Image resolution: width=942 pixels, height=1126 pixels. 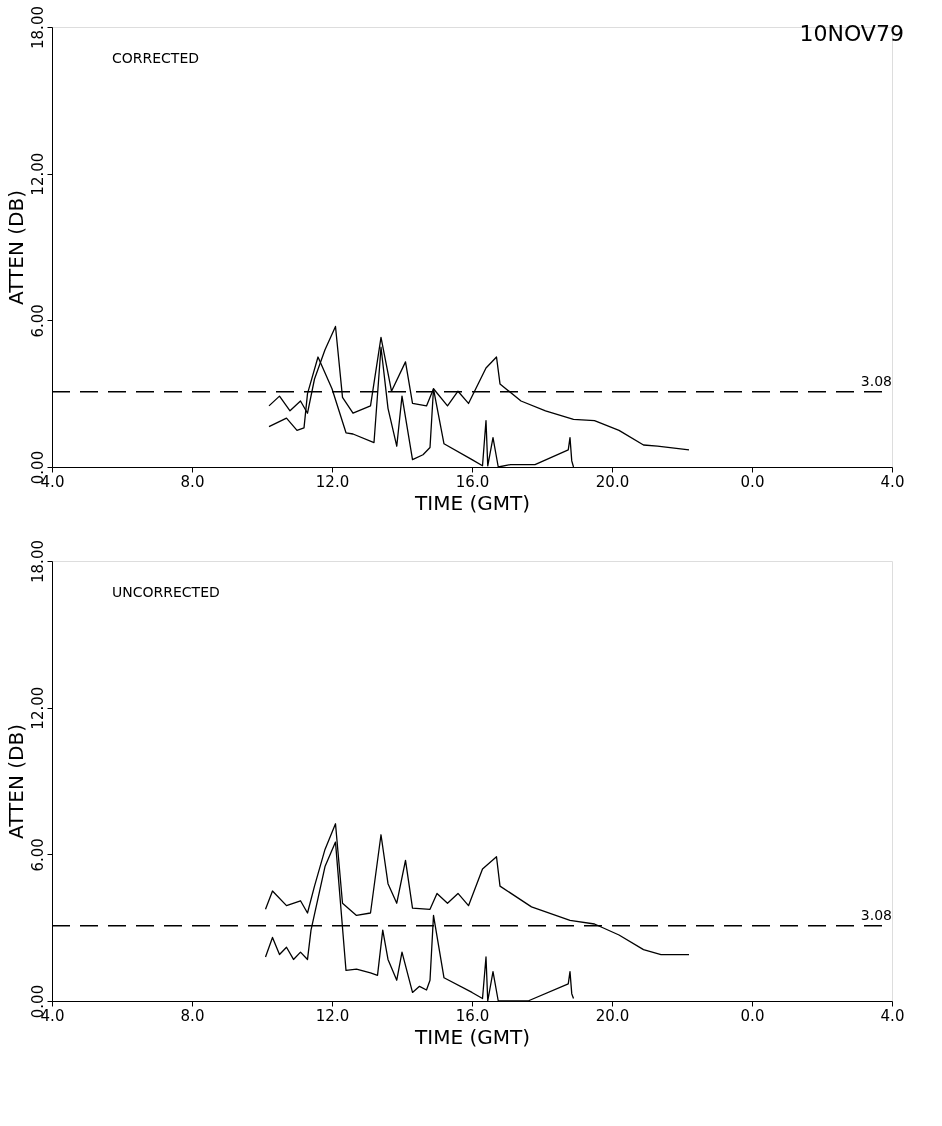 What do you see at coordinates (166, 592) in the screenshot?
I see `annotation: UNCORRECTED` at bounding box center [166, 592].